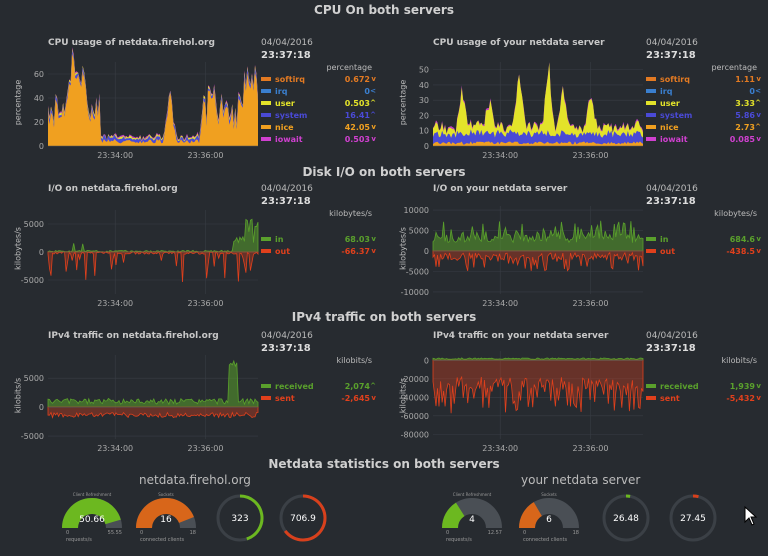 The height and width of the screenshot is (556, 768). Describe the element at coordinates (318, 387) in the screenshot. I see `legend-item-received: received 2,074 ^` at that location.